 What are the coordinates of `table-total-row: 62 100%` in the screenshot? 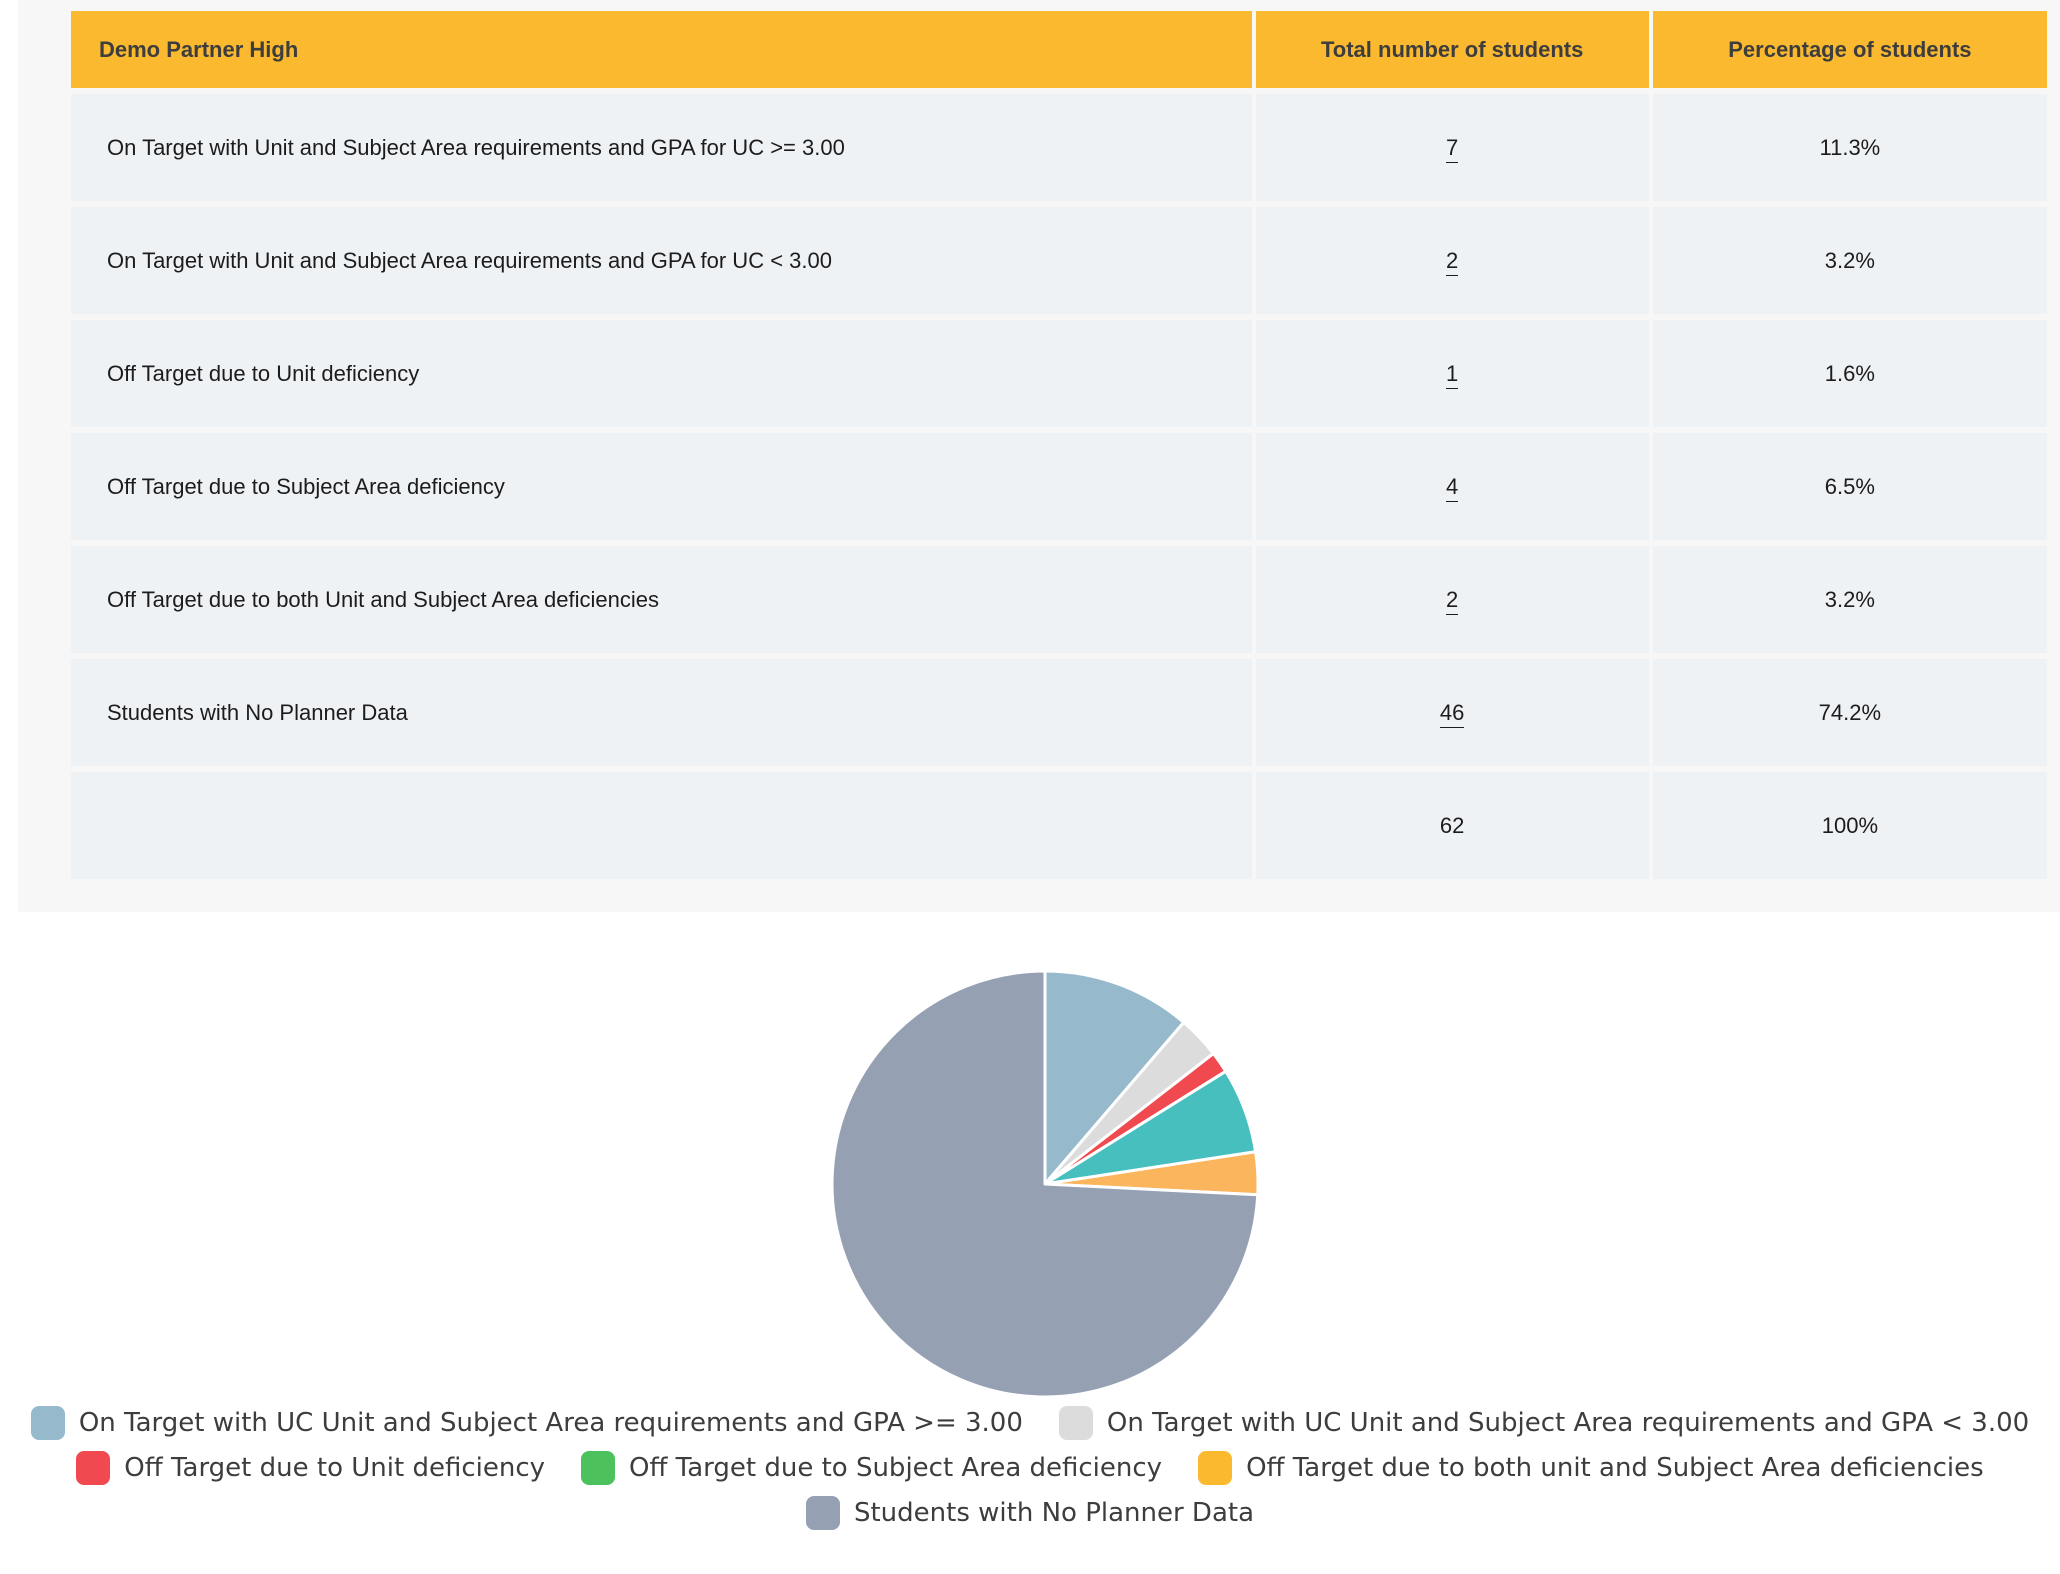 It's located at (1059, 825).